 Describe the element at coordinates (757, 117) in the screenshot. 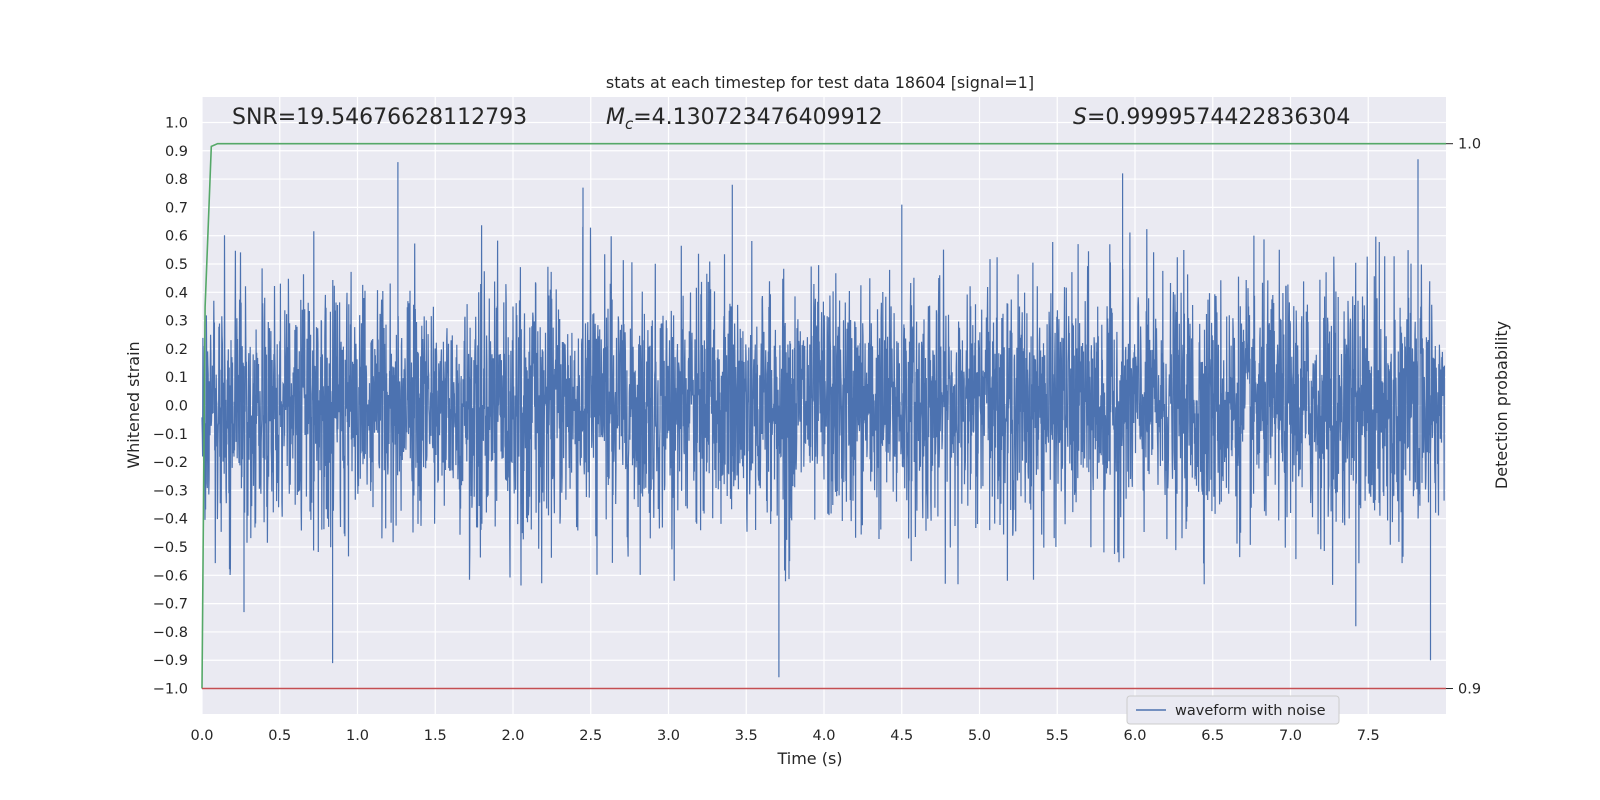

I see `chirp-mass-value: =4.130723476409912` at that location.